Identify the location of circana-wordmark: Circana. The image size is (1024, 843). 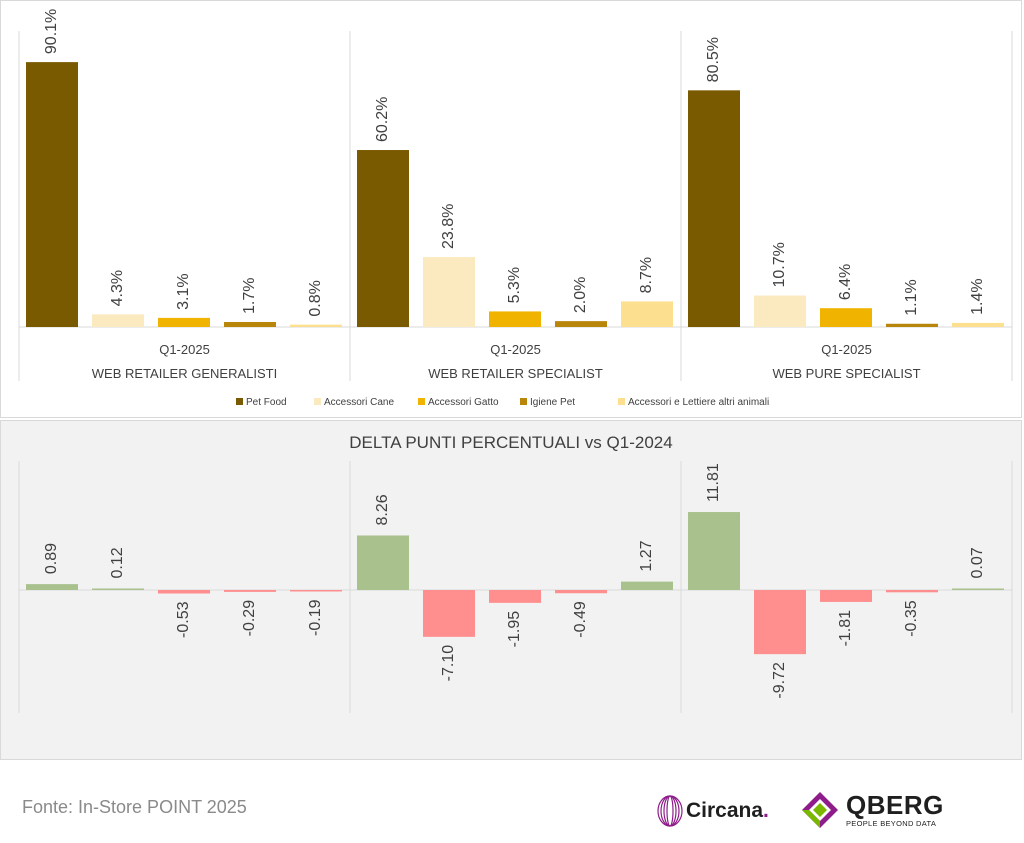
(725, 810).